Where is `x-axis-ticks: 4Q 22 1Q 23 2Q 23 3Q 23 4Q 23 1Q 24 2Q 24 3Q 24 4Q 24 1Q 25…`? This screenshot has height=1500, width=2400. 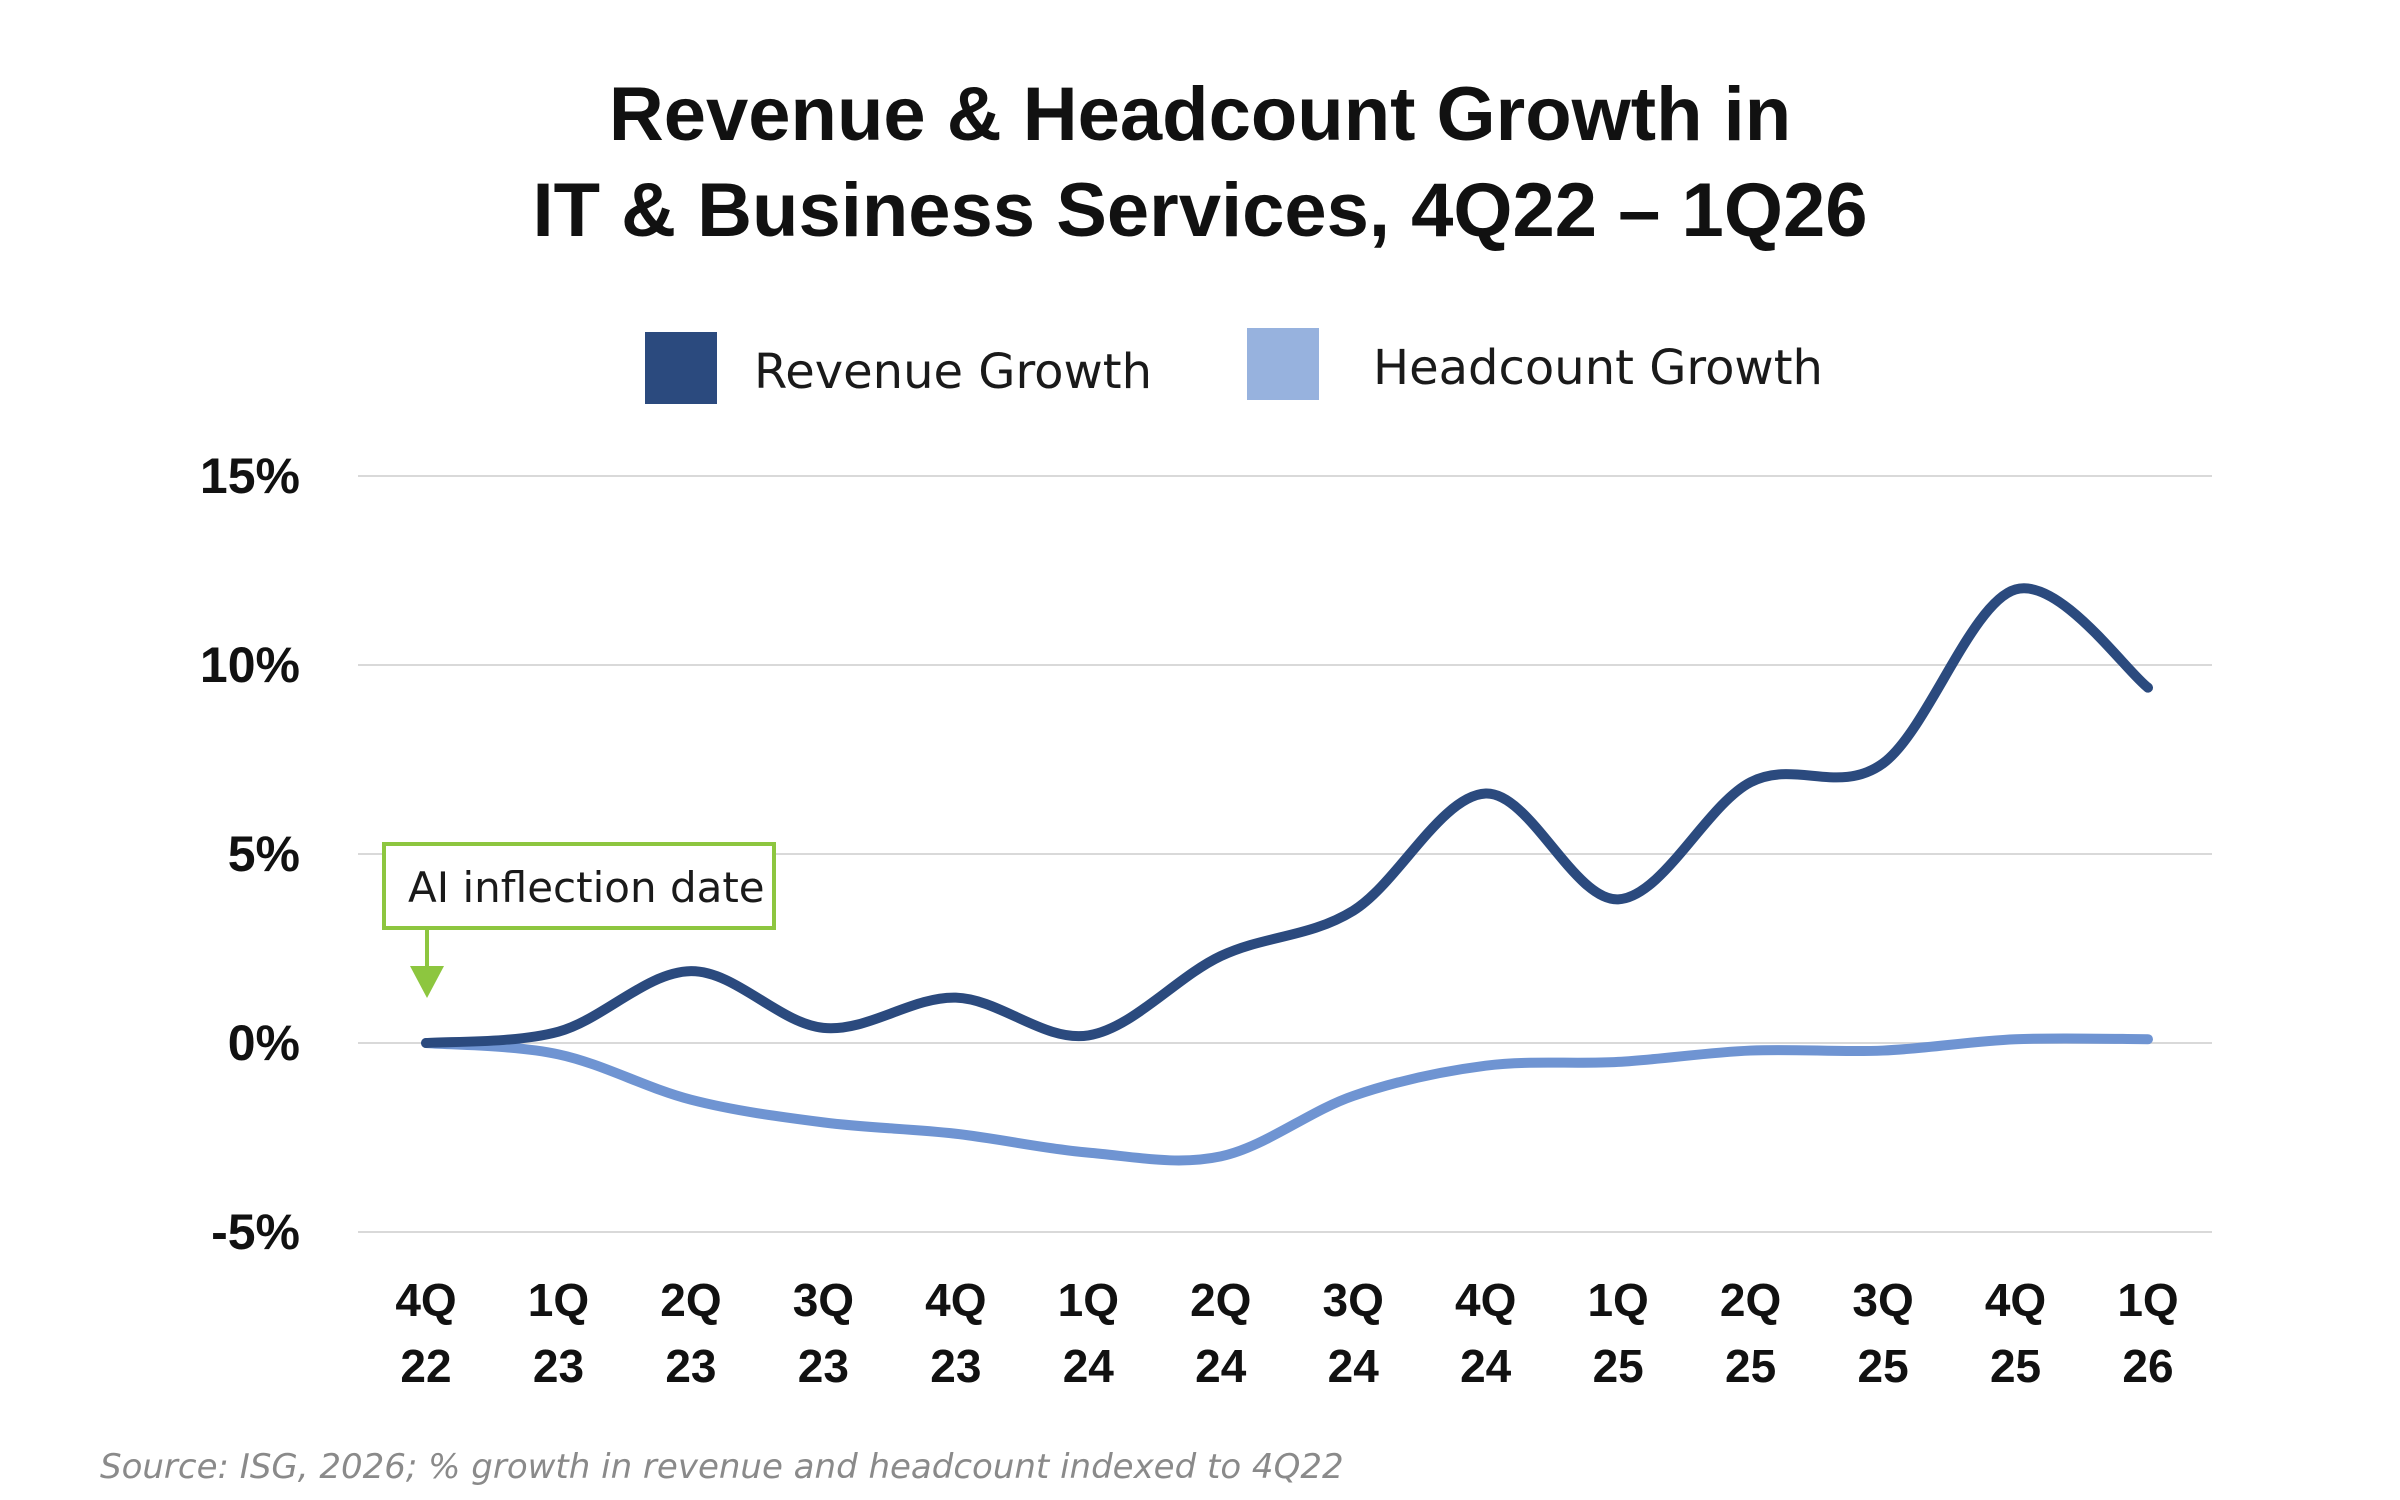
x-axis-ticks: 4Q 22 1Q 23 2Q 23 3Q 23 4Q 23 1Q 24 2Q 24 3Q 24 4Q 24 1Q 25… is located at coordinates (1286, 1333).